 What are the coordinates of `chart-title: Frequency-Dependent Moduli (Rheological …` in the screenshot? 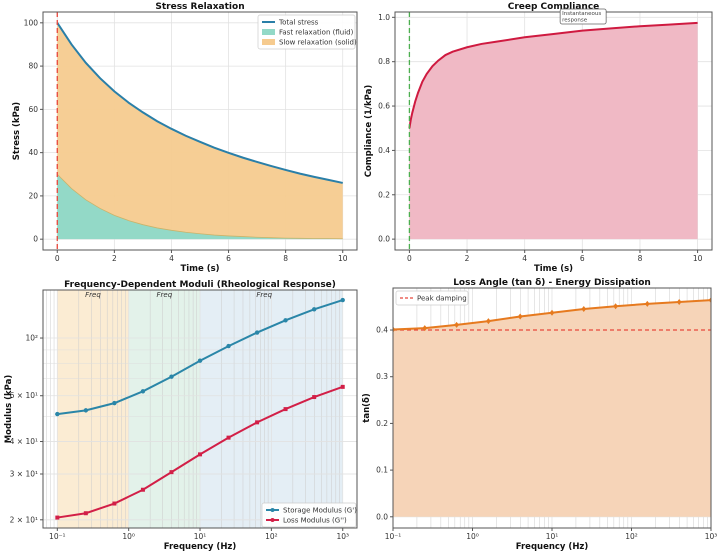 It's located at (200, 285).